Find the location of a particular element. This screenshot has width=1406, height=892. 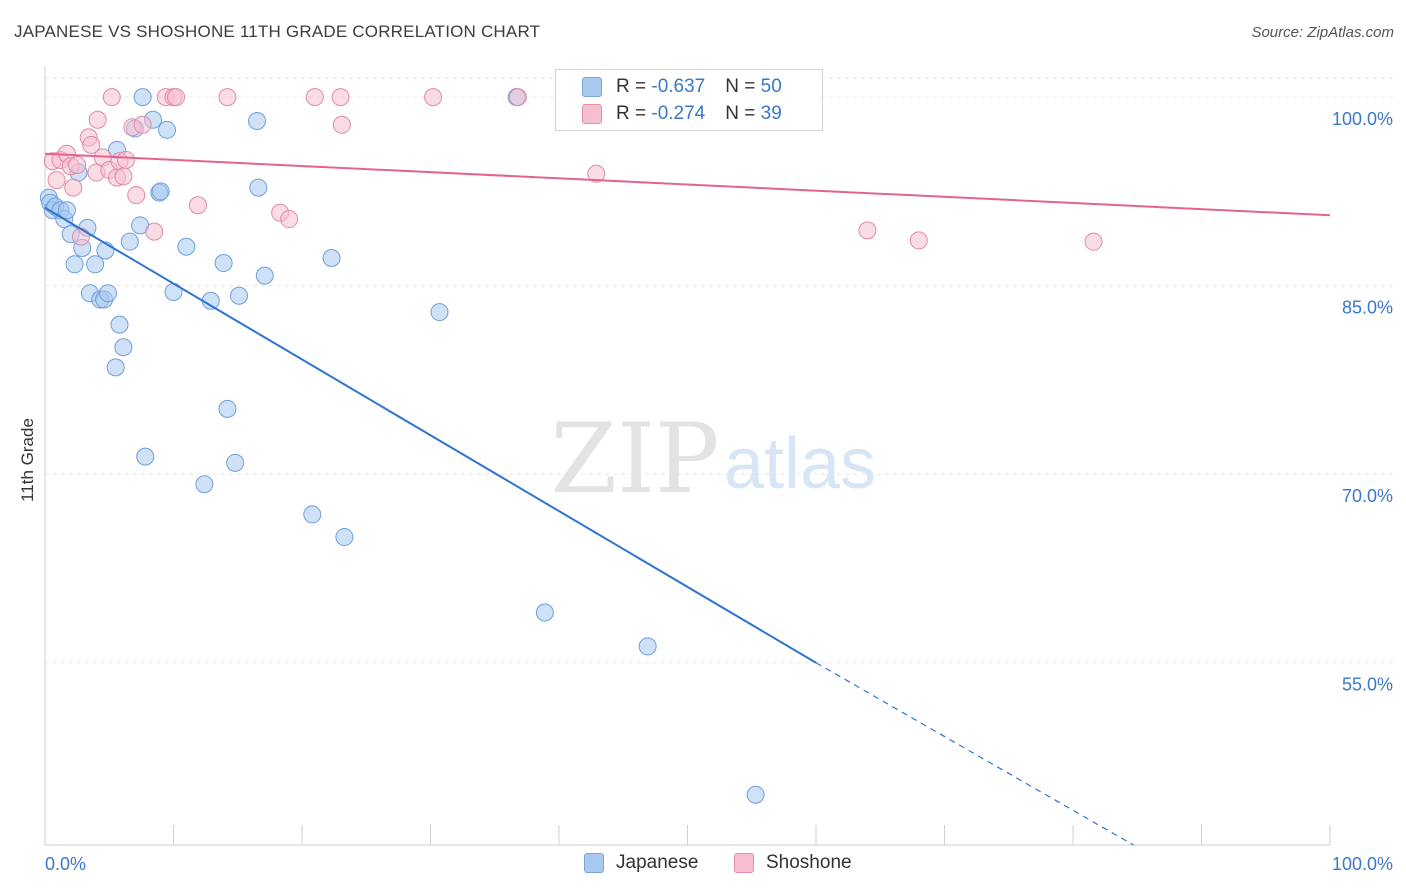

y-tick-label: 85.0% is located at coordinates (1367, 308).